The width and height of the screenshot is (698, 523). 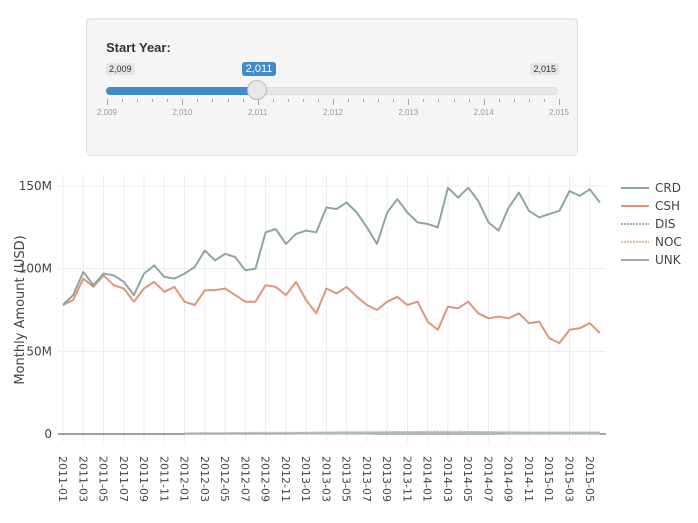 I want to click on x-tick-label: 2011-01, so click(x=62, y=479).